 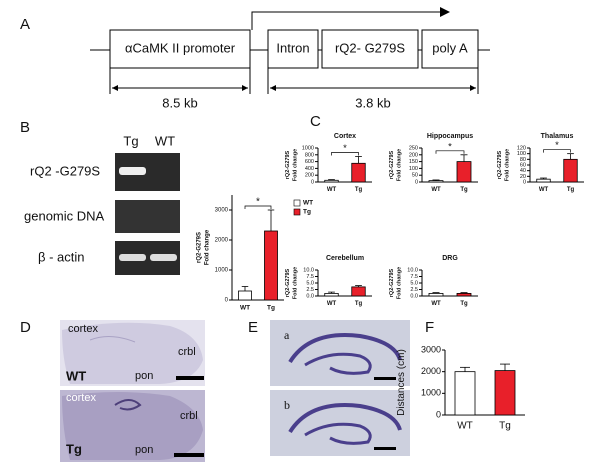 What do you see at coordinates (292, 47) in the screenshot?
I see `segment-label: Intron` at bounding box center [292, 47].